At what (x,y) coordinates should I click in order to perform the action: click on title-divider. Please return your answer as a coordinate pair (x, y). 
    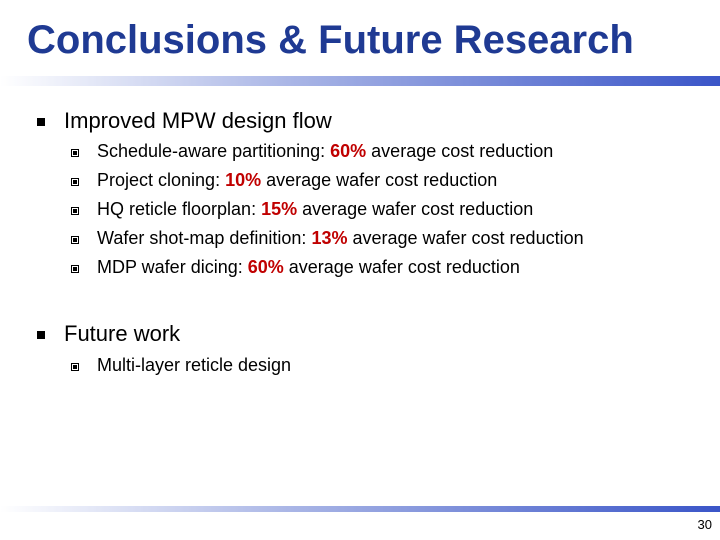
    Looking at the image, I should click on (360, 81).